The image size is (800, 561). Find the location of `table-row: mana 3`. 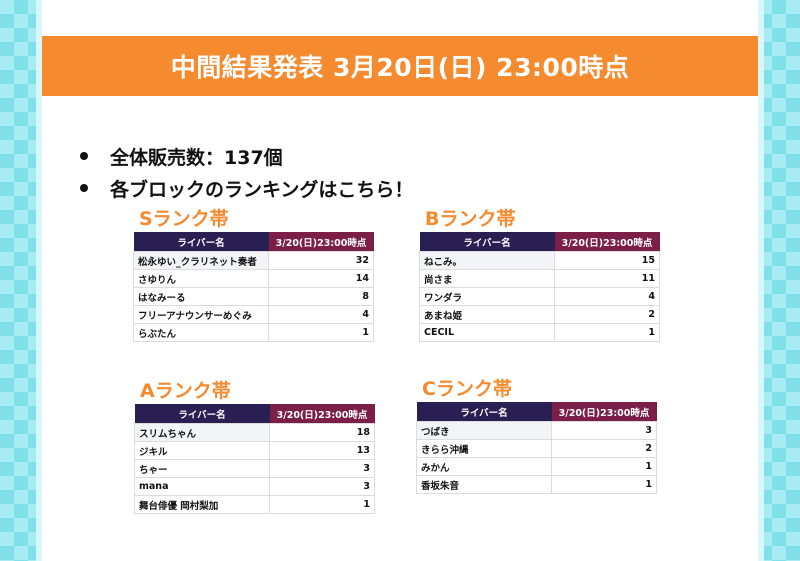

table-row: mana 3 is located at coordinates (254, 486).